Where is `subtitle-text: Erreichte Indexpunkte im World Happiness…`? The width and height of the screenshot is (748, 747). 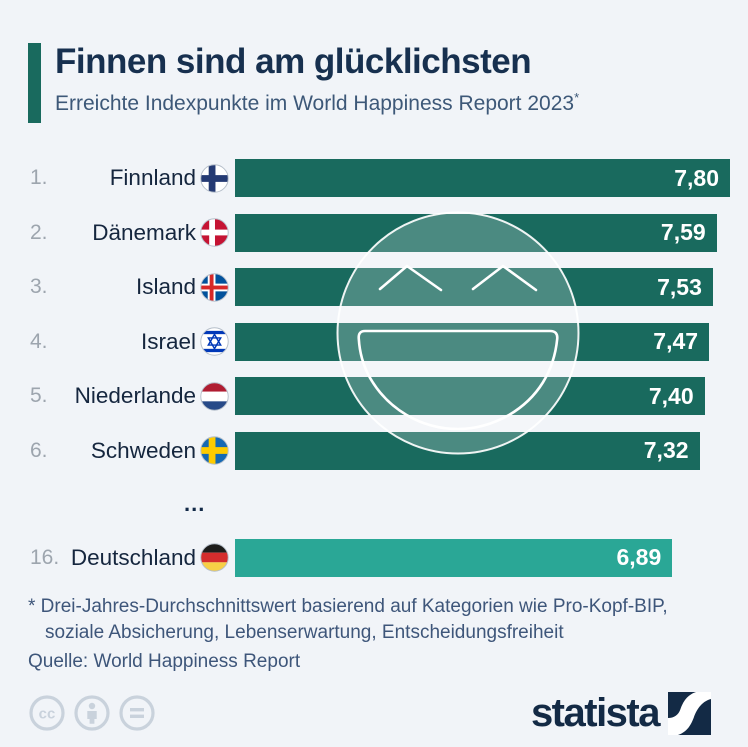
subtitle-text: Erreichte Indexpunkte im World Happiness… is located at coordinates (315, 103).